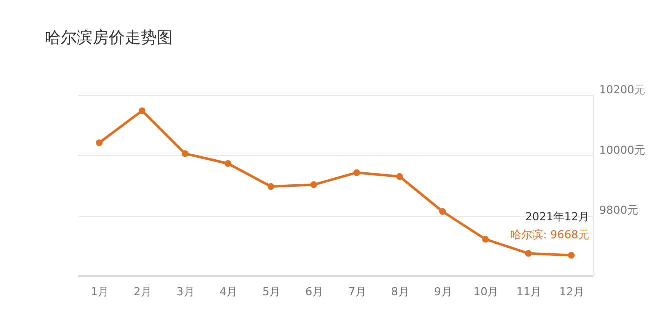  Describe the element at coordinates (443, 292) in the screenshot. I see `x-tick-label: 9月` at that location.